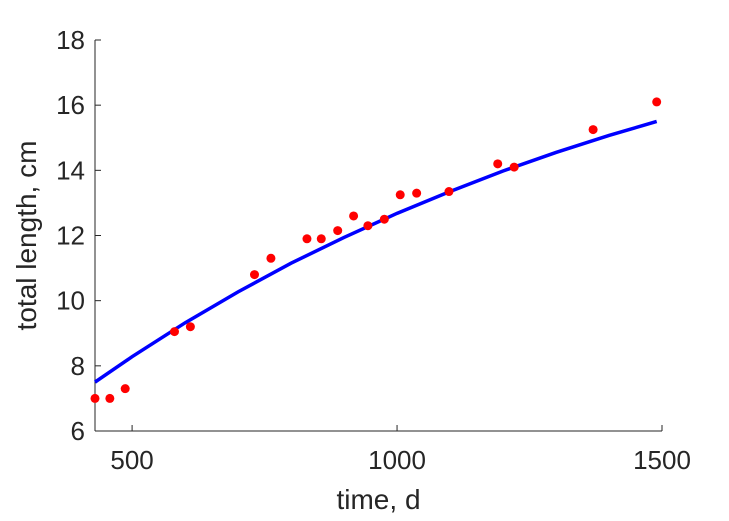  What do you see at coordinates (70, 40) in the screenshot?
I see `y-tick-label: 18` at bounding box center [70, 40].